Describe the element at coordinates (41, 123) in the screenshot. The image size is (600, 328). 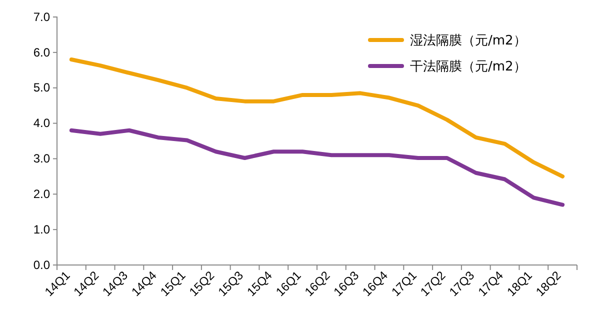
I see `y-tick-label: 4.0` at that location.